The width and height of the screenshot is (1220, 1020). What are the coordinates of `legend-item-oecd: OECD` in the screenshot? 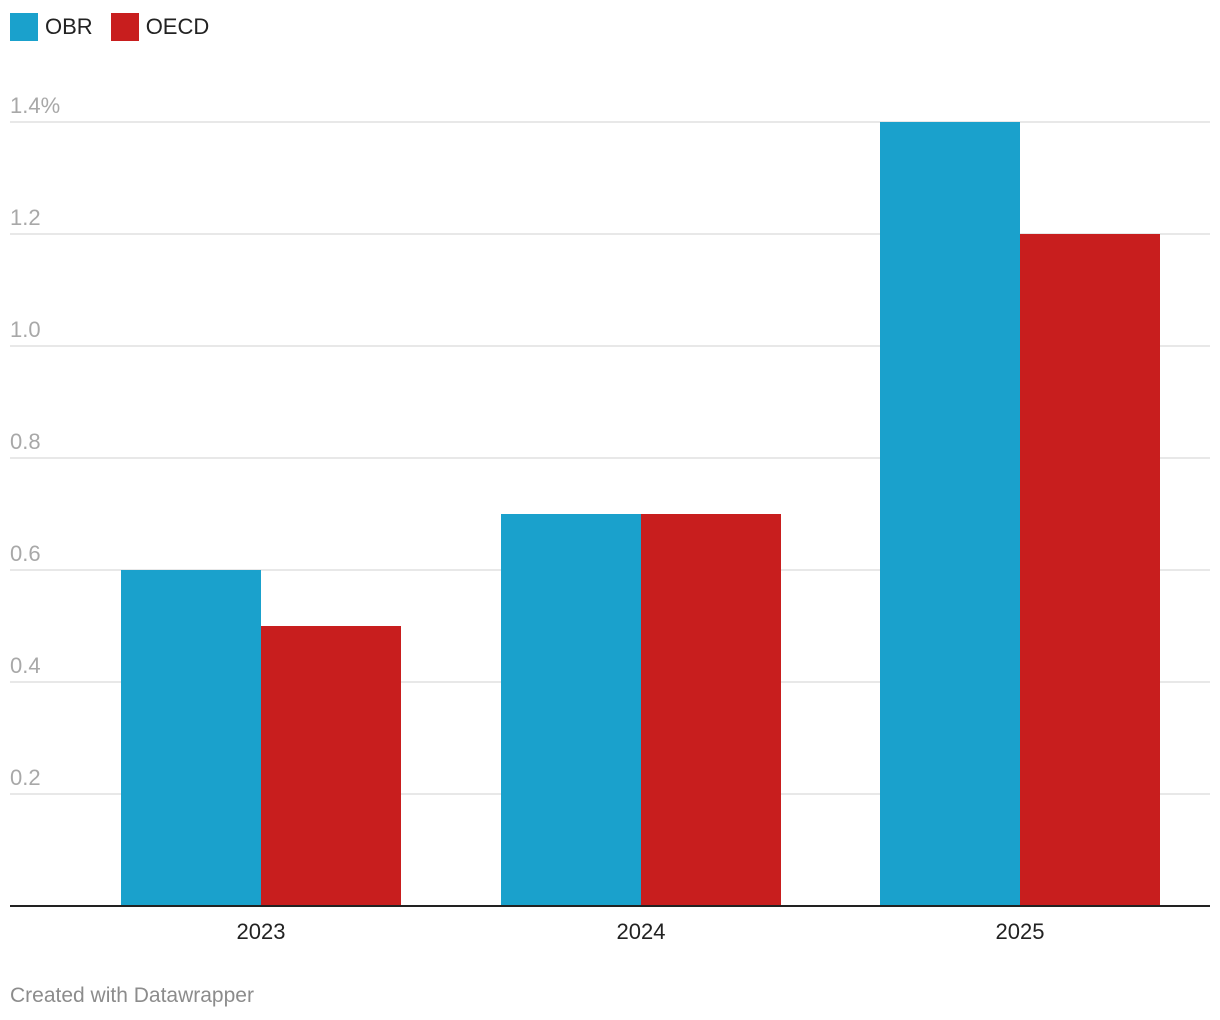 It's located at (160, 27).